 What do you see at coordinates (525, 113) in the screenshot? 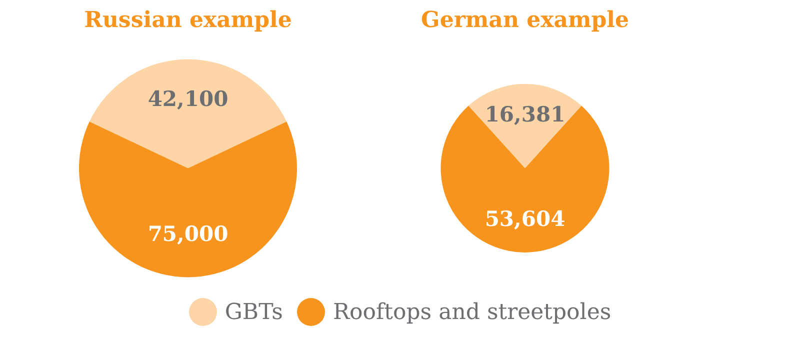
I see `data-label: 16,381` at bounding box center [525, 113].